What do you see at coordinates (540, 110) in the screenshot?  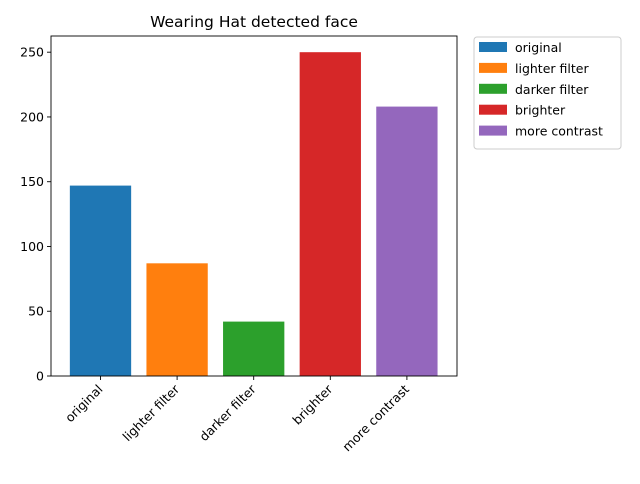 I see `legend-label: brighter` at bounding box center [540, 110].